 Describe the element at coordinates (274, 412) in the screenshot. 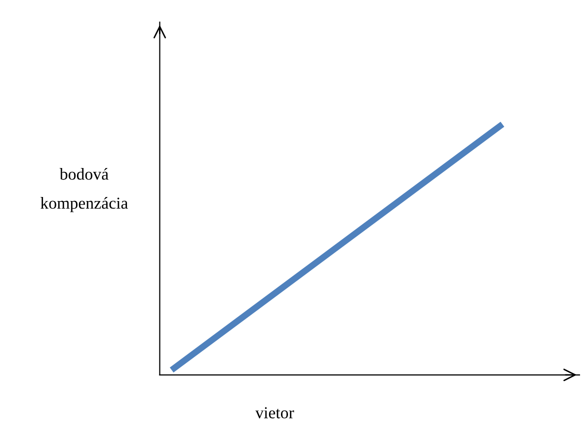

I see `x-axis-title: vietor` at that location.